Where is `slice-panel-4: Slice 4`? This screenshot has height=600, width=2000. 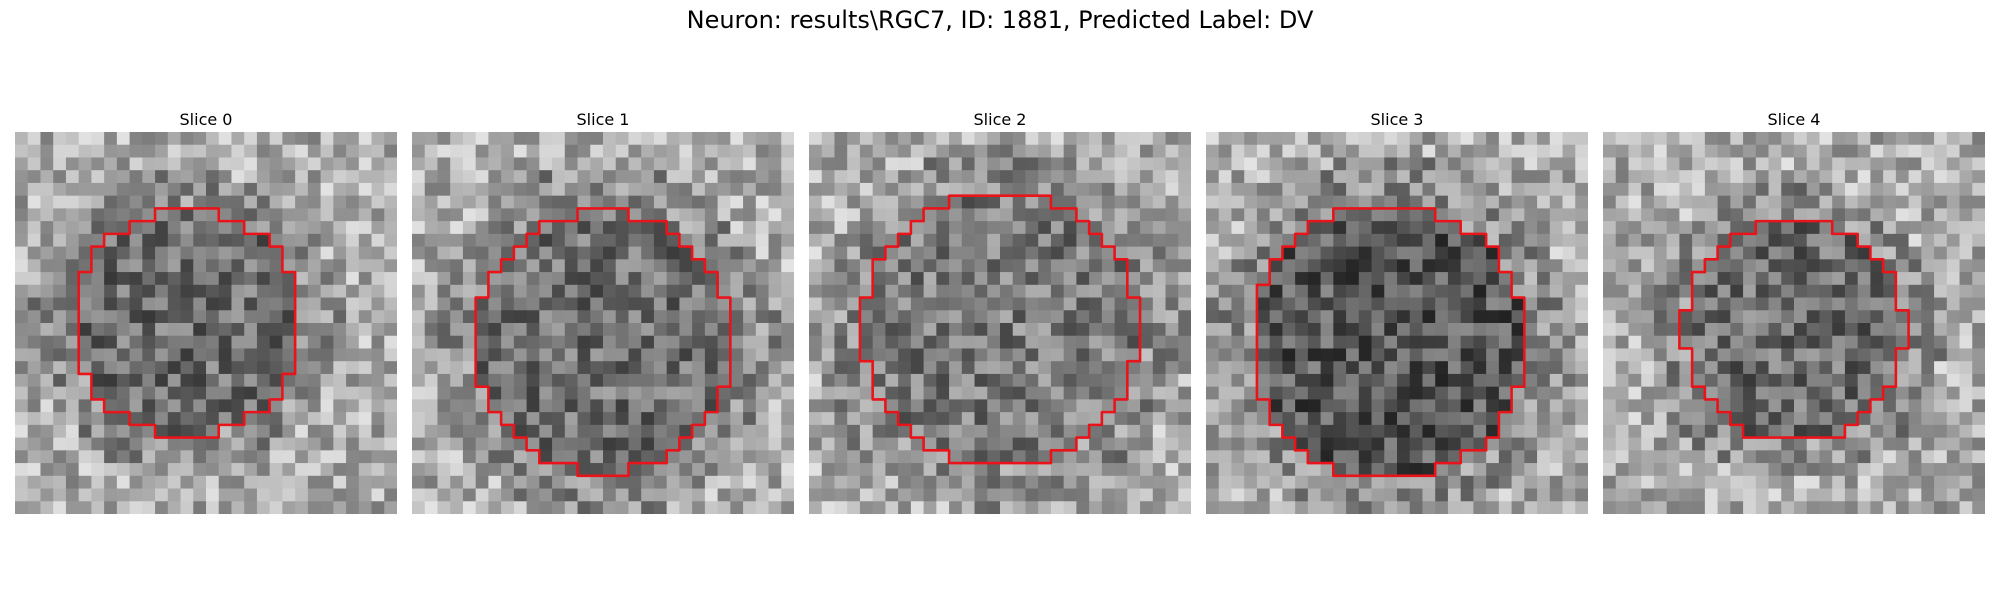 slice-panel-4: Slice 4 is located at coordinates (1794, 311).